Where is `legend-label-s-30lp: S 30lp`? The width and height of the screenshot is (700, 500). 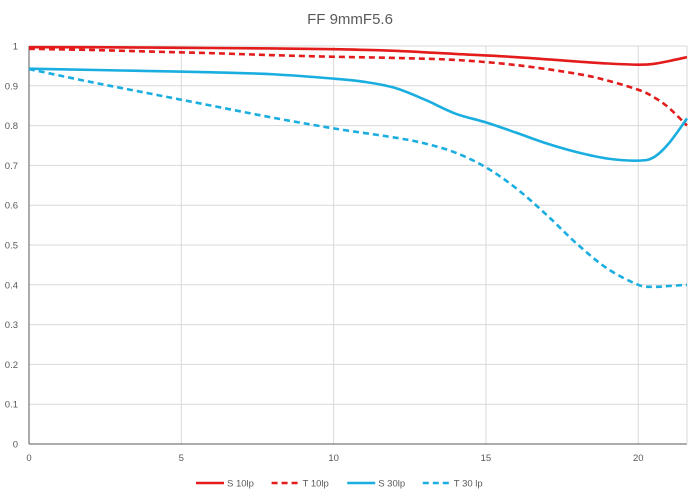 legend-label-s-30lp: S 30lp is located at coordinates (391, 484).